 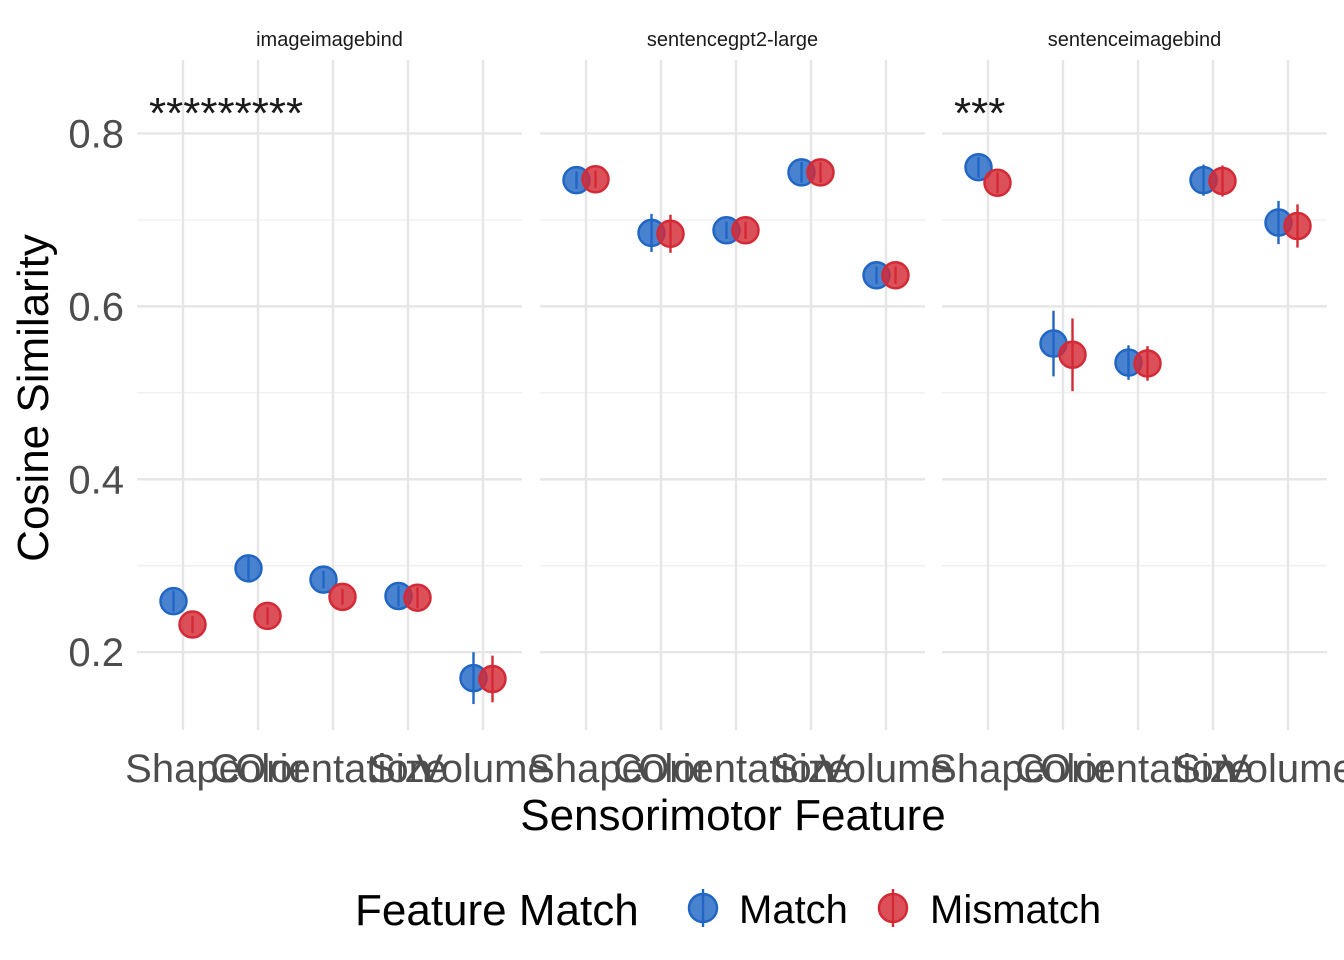 I want to click on legend: Feature Match Match Mismatch, so click(x=728, y=910).